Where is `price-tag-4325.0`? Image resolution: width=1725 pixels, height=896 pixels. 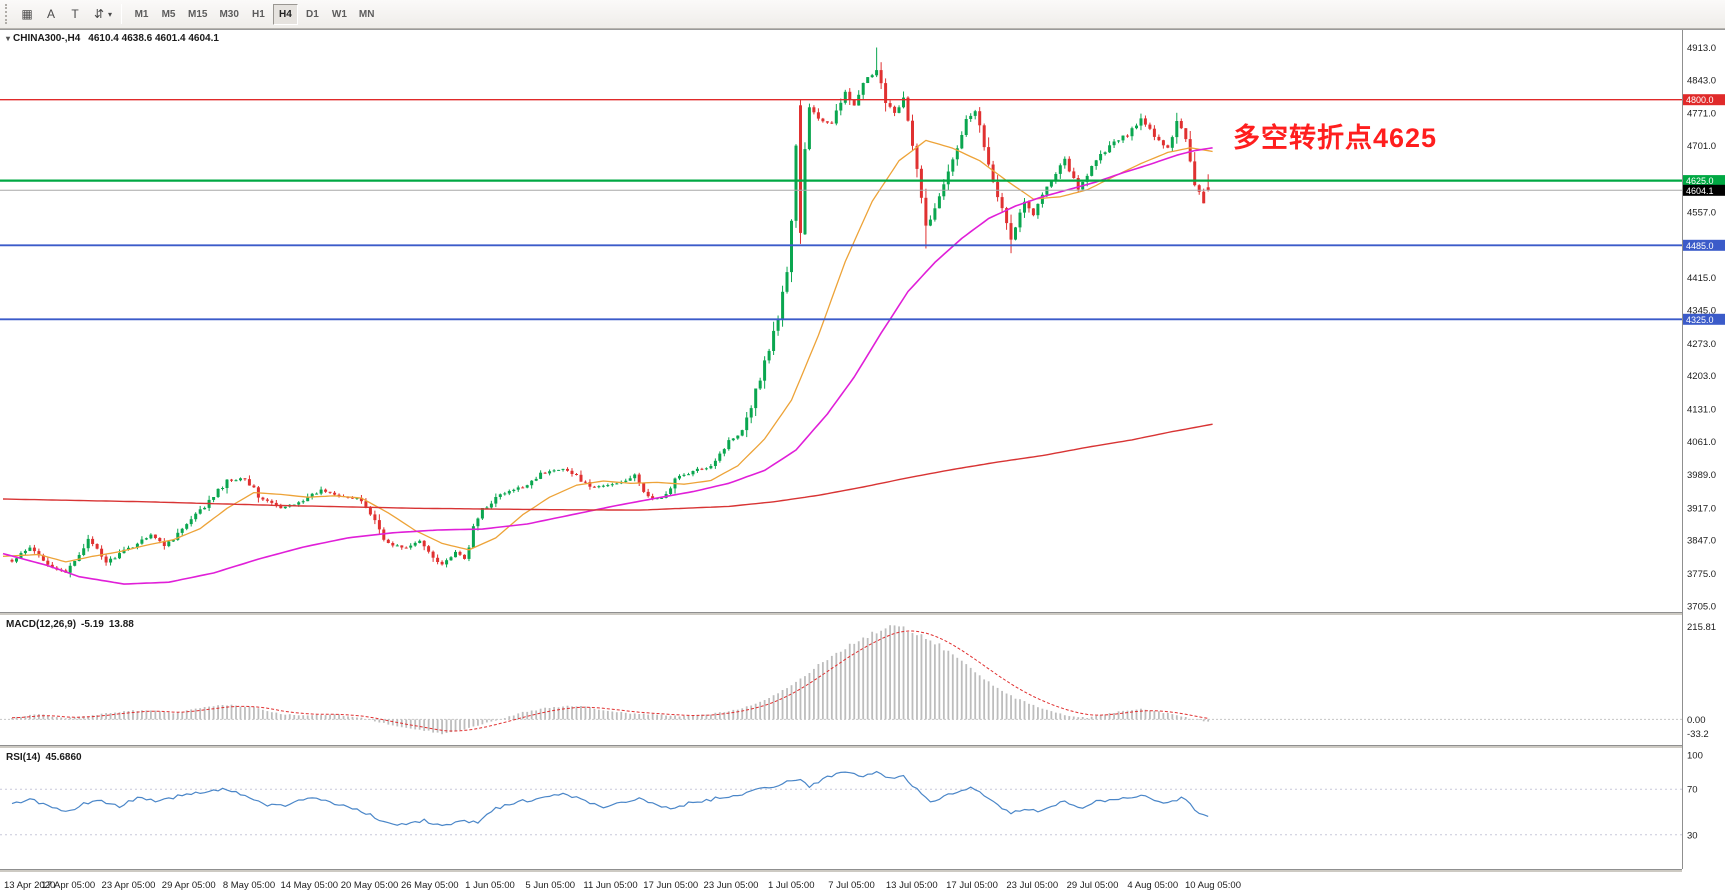
price-tag-4325.0 is located at coordinates (1704, 319).